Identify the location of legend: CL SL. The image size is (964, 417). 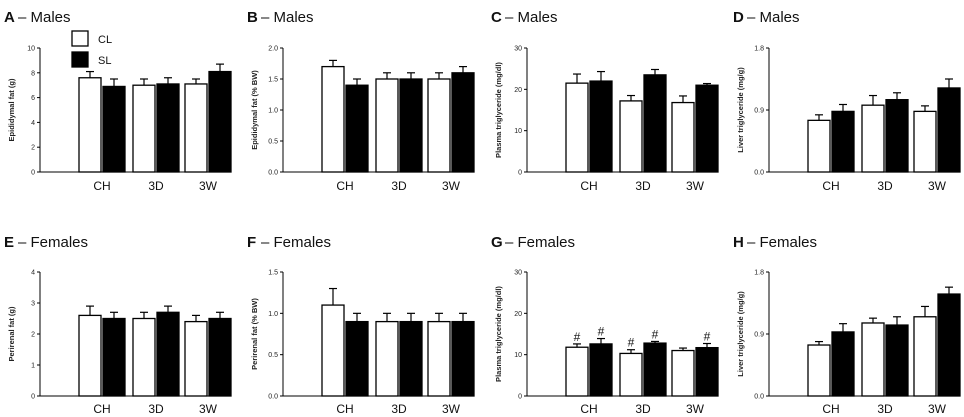
(91, 49).